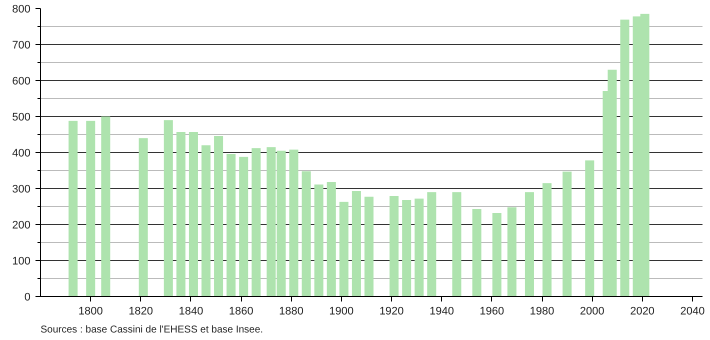 The image size is (710, 340). Describe the element at coordinates (391, 312) in the screenshot. I see `x-tick-label: 1920` at that location.